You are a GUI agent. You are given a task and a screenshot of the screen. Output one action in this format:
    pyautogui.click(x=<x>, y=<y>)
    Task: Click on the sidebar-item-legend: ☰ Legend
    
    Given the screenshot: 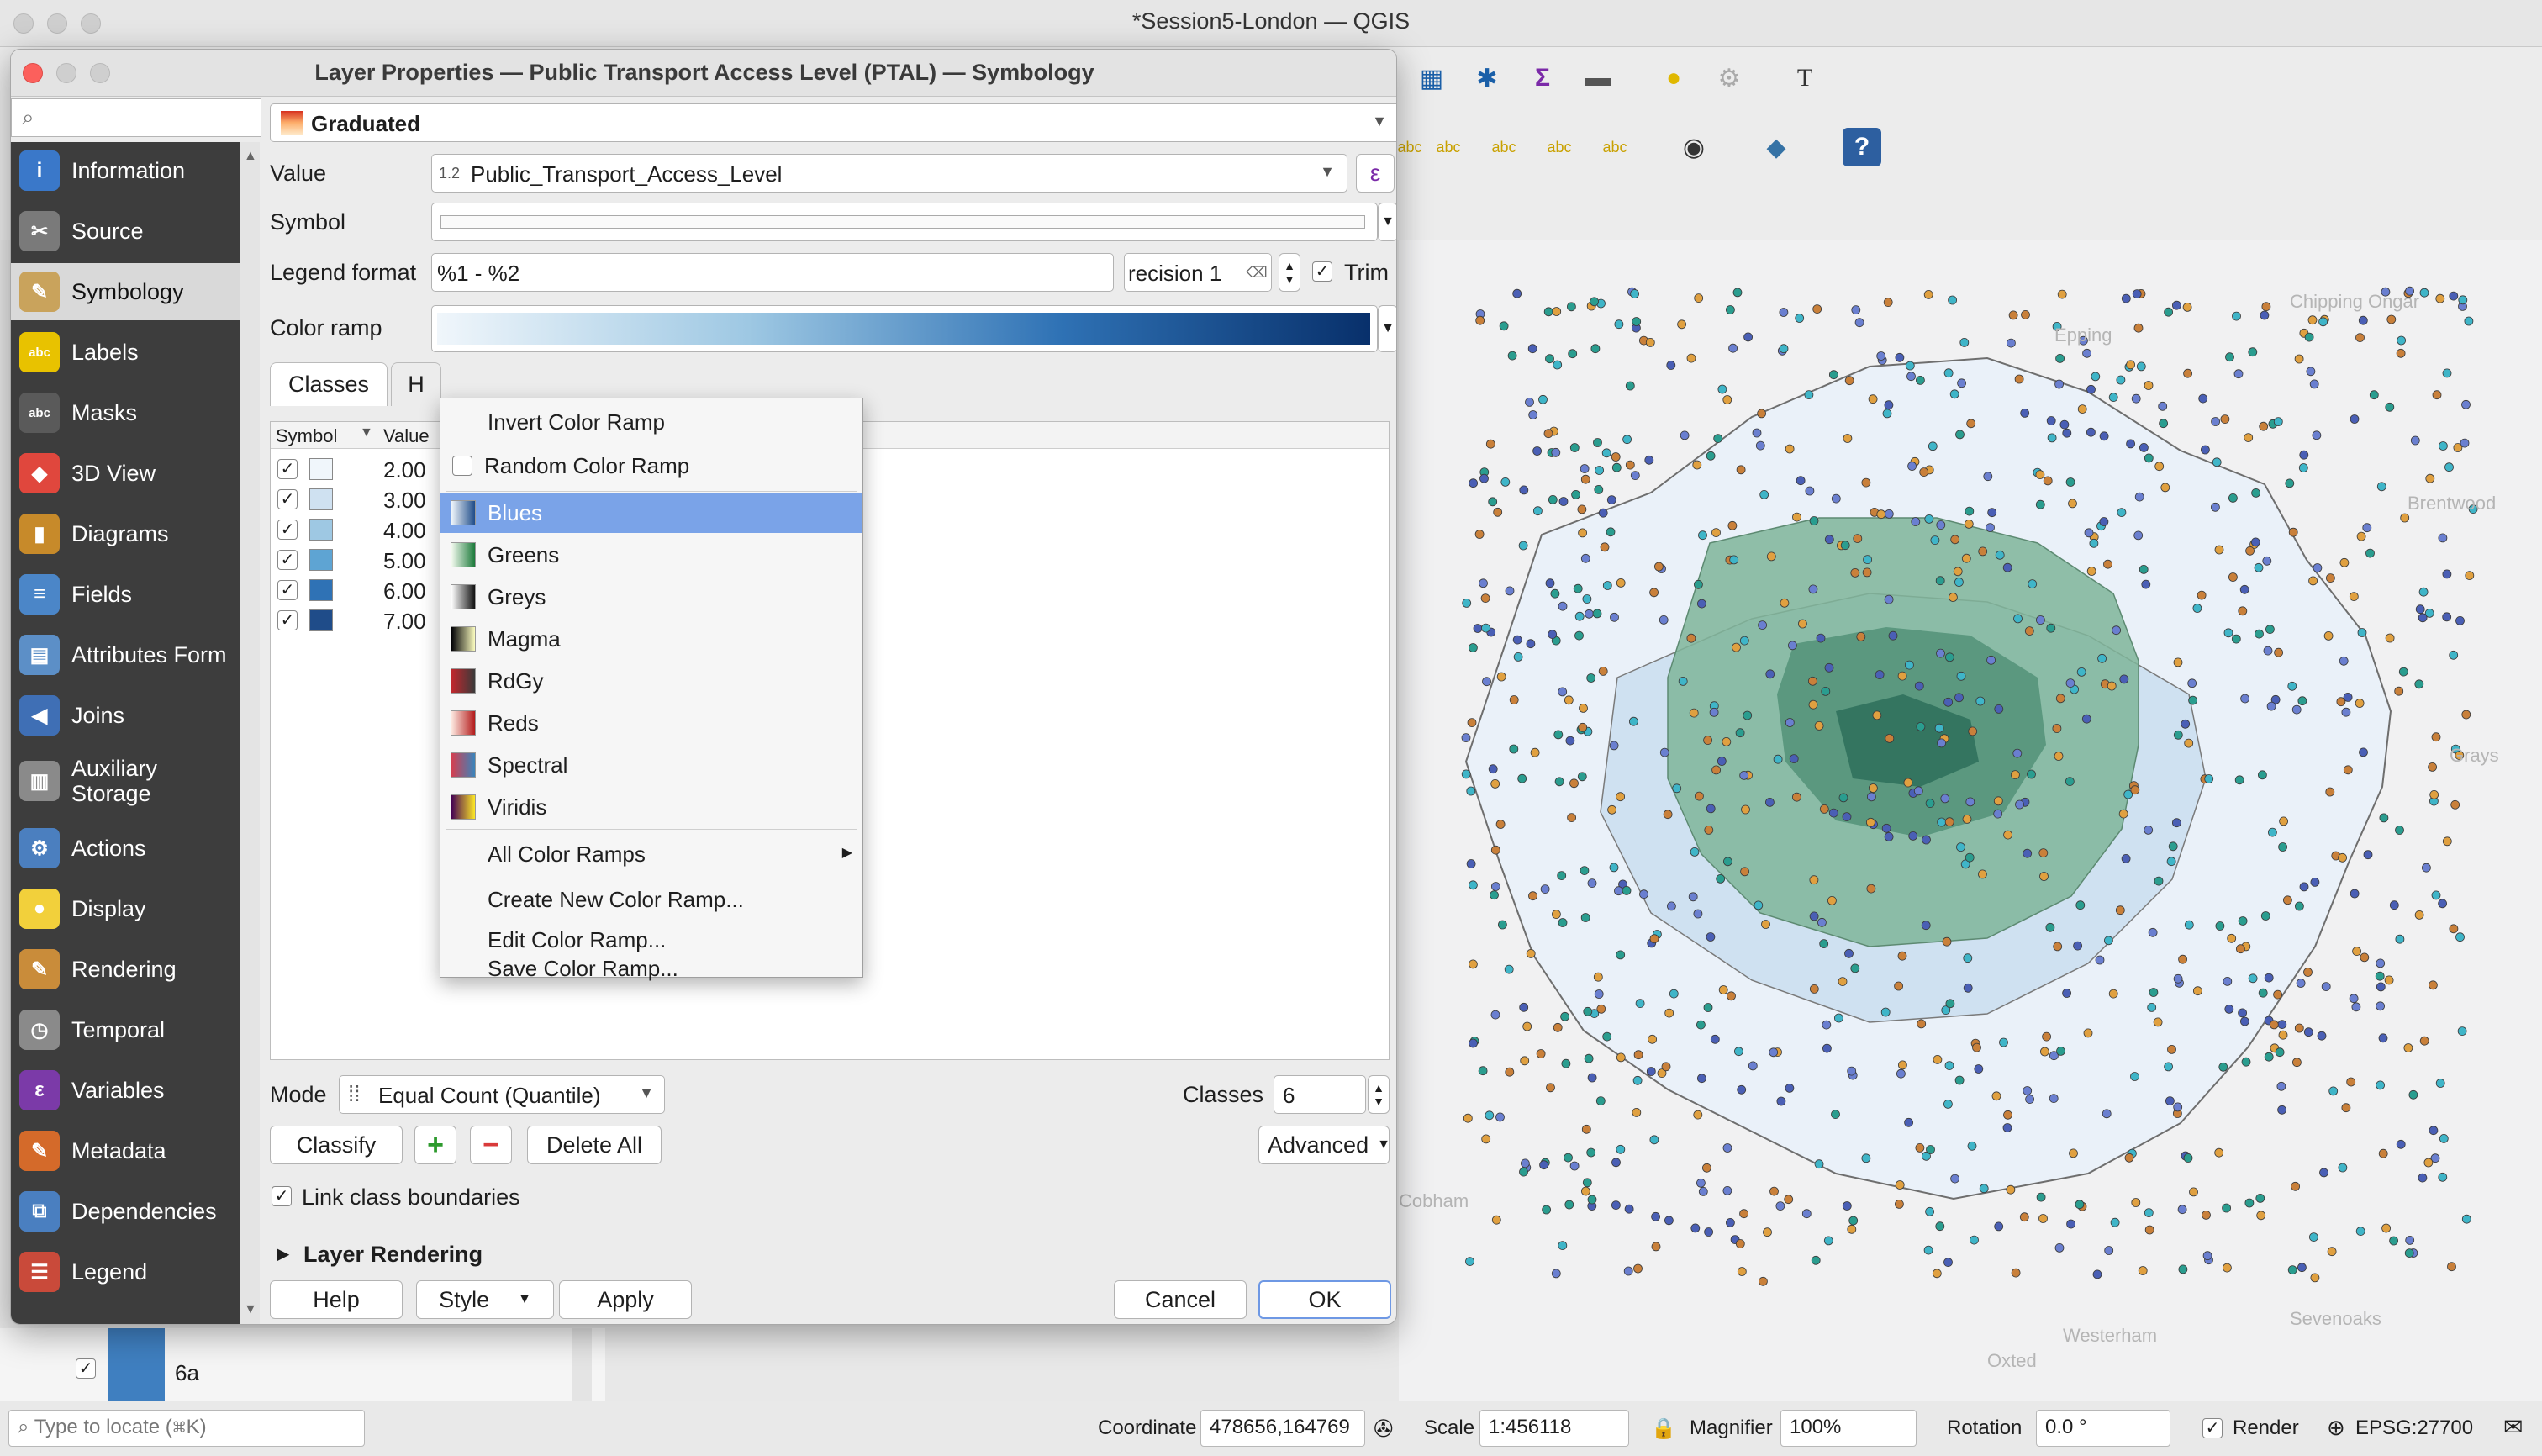 What is the action you would take?
    pyautogui.click(x=126, y=1271)
    